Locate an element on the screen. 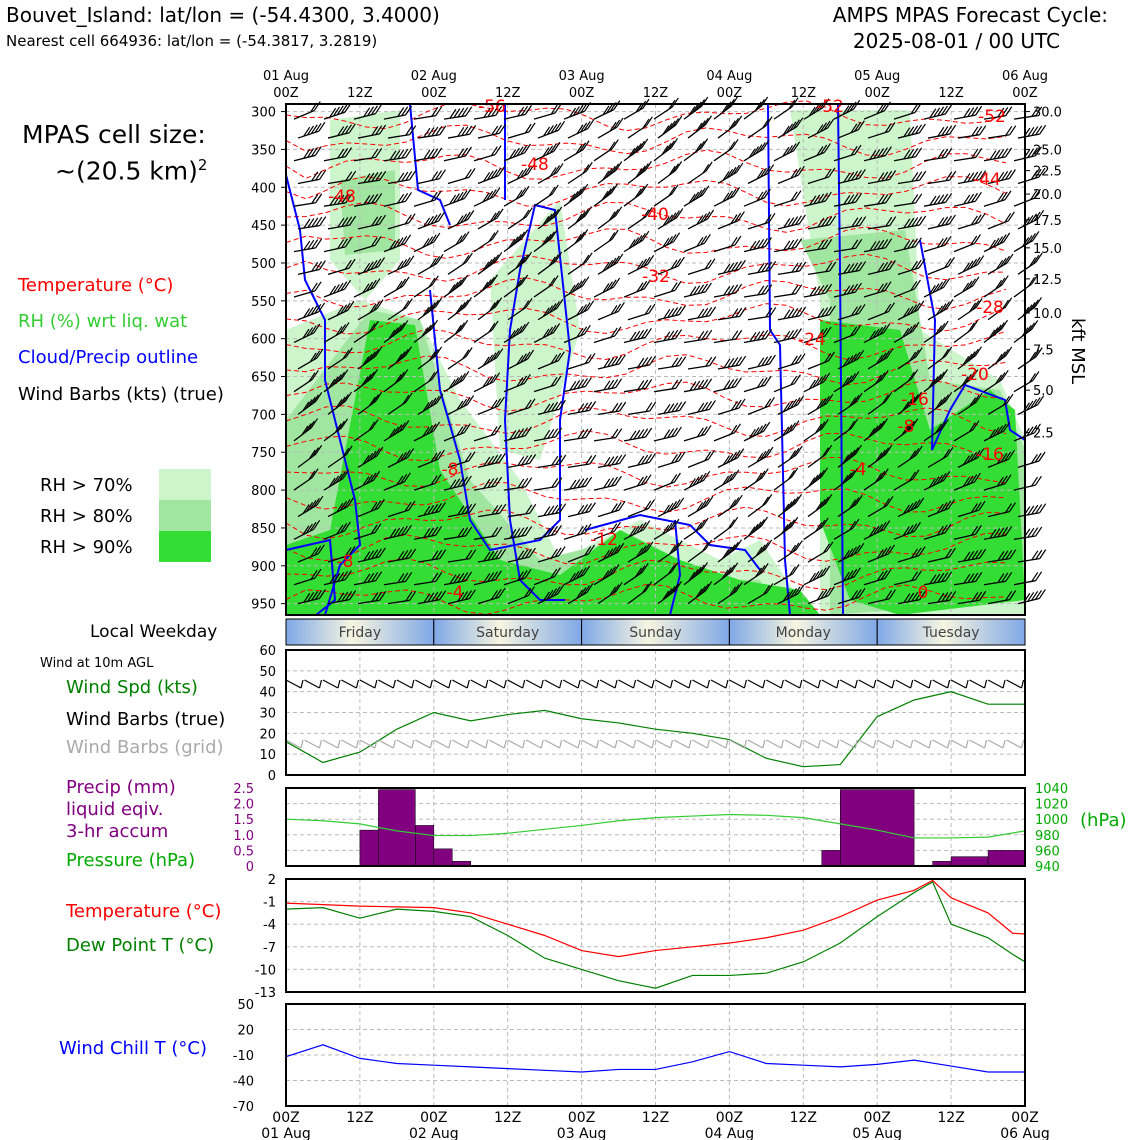 The width and height of the screenshot is (1140, 1140). top-hour-tick: 12Z is located at coordinates (951, 93).